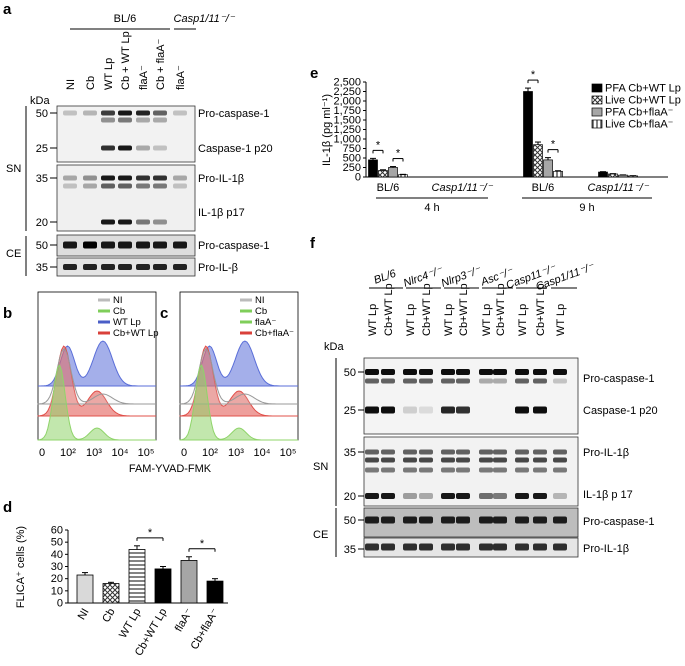 This screenshot has width=685, height=666. What do you see at coordinates (347, 130) in the screenshot?
I see `y-tick-label: 1,250` at bounding box center [347, 130].